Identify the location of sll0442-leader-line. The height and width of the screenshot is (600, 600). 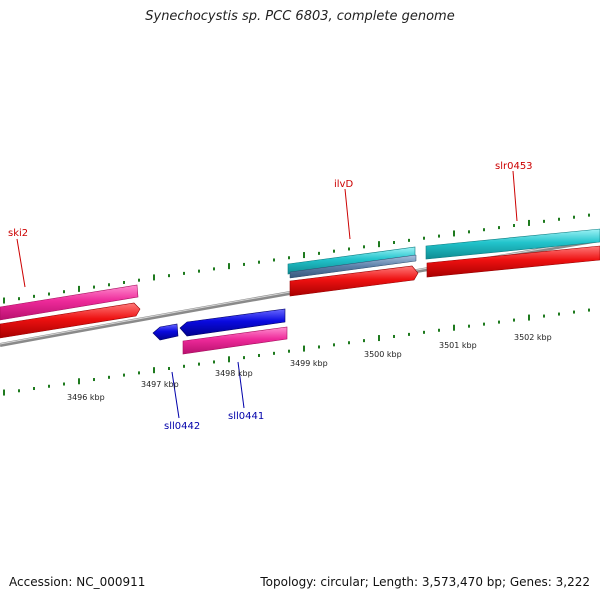
(175, 395).